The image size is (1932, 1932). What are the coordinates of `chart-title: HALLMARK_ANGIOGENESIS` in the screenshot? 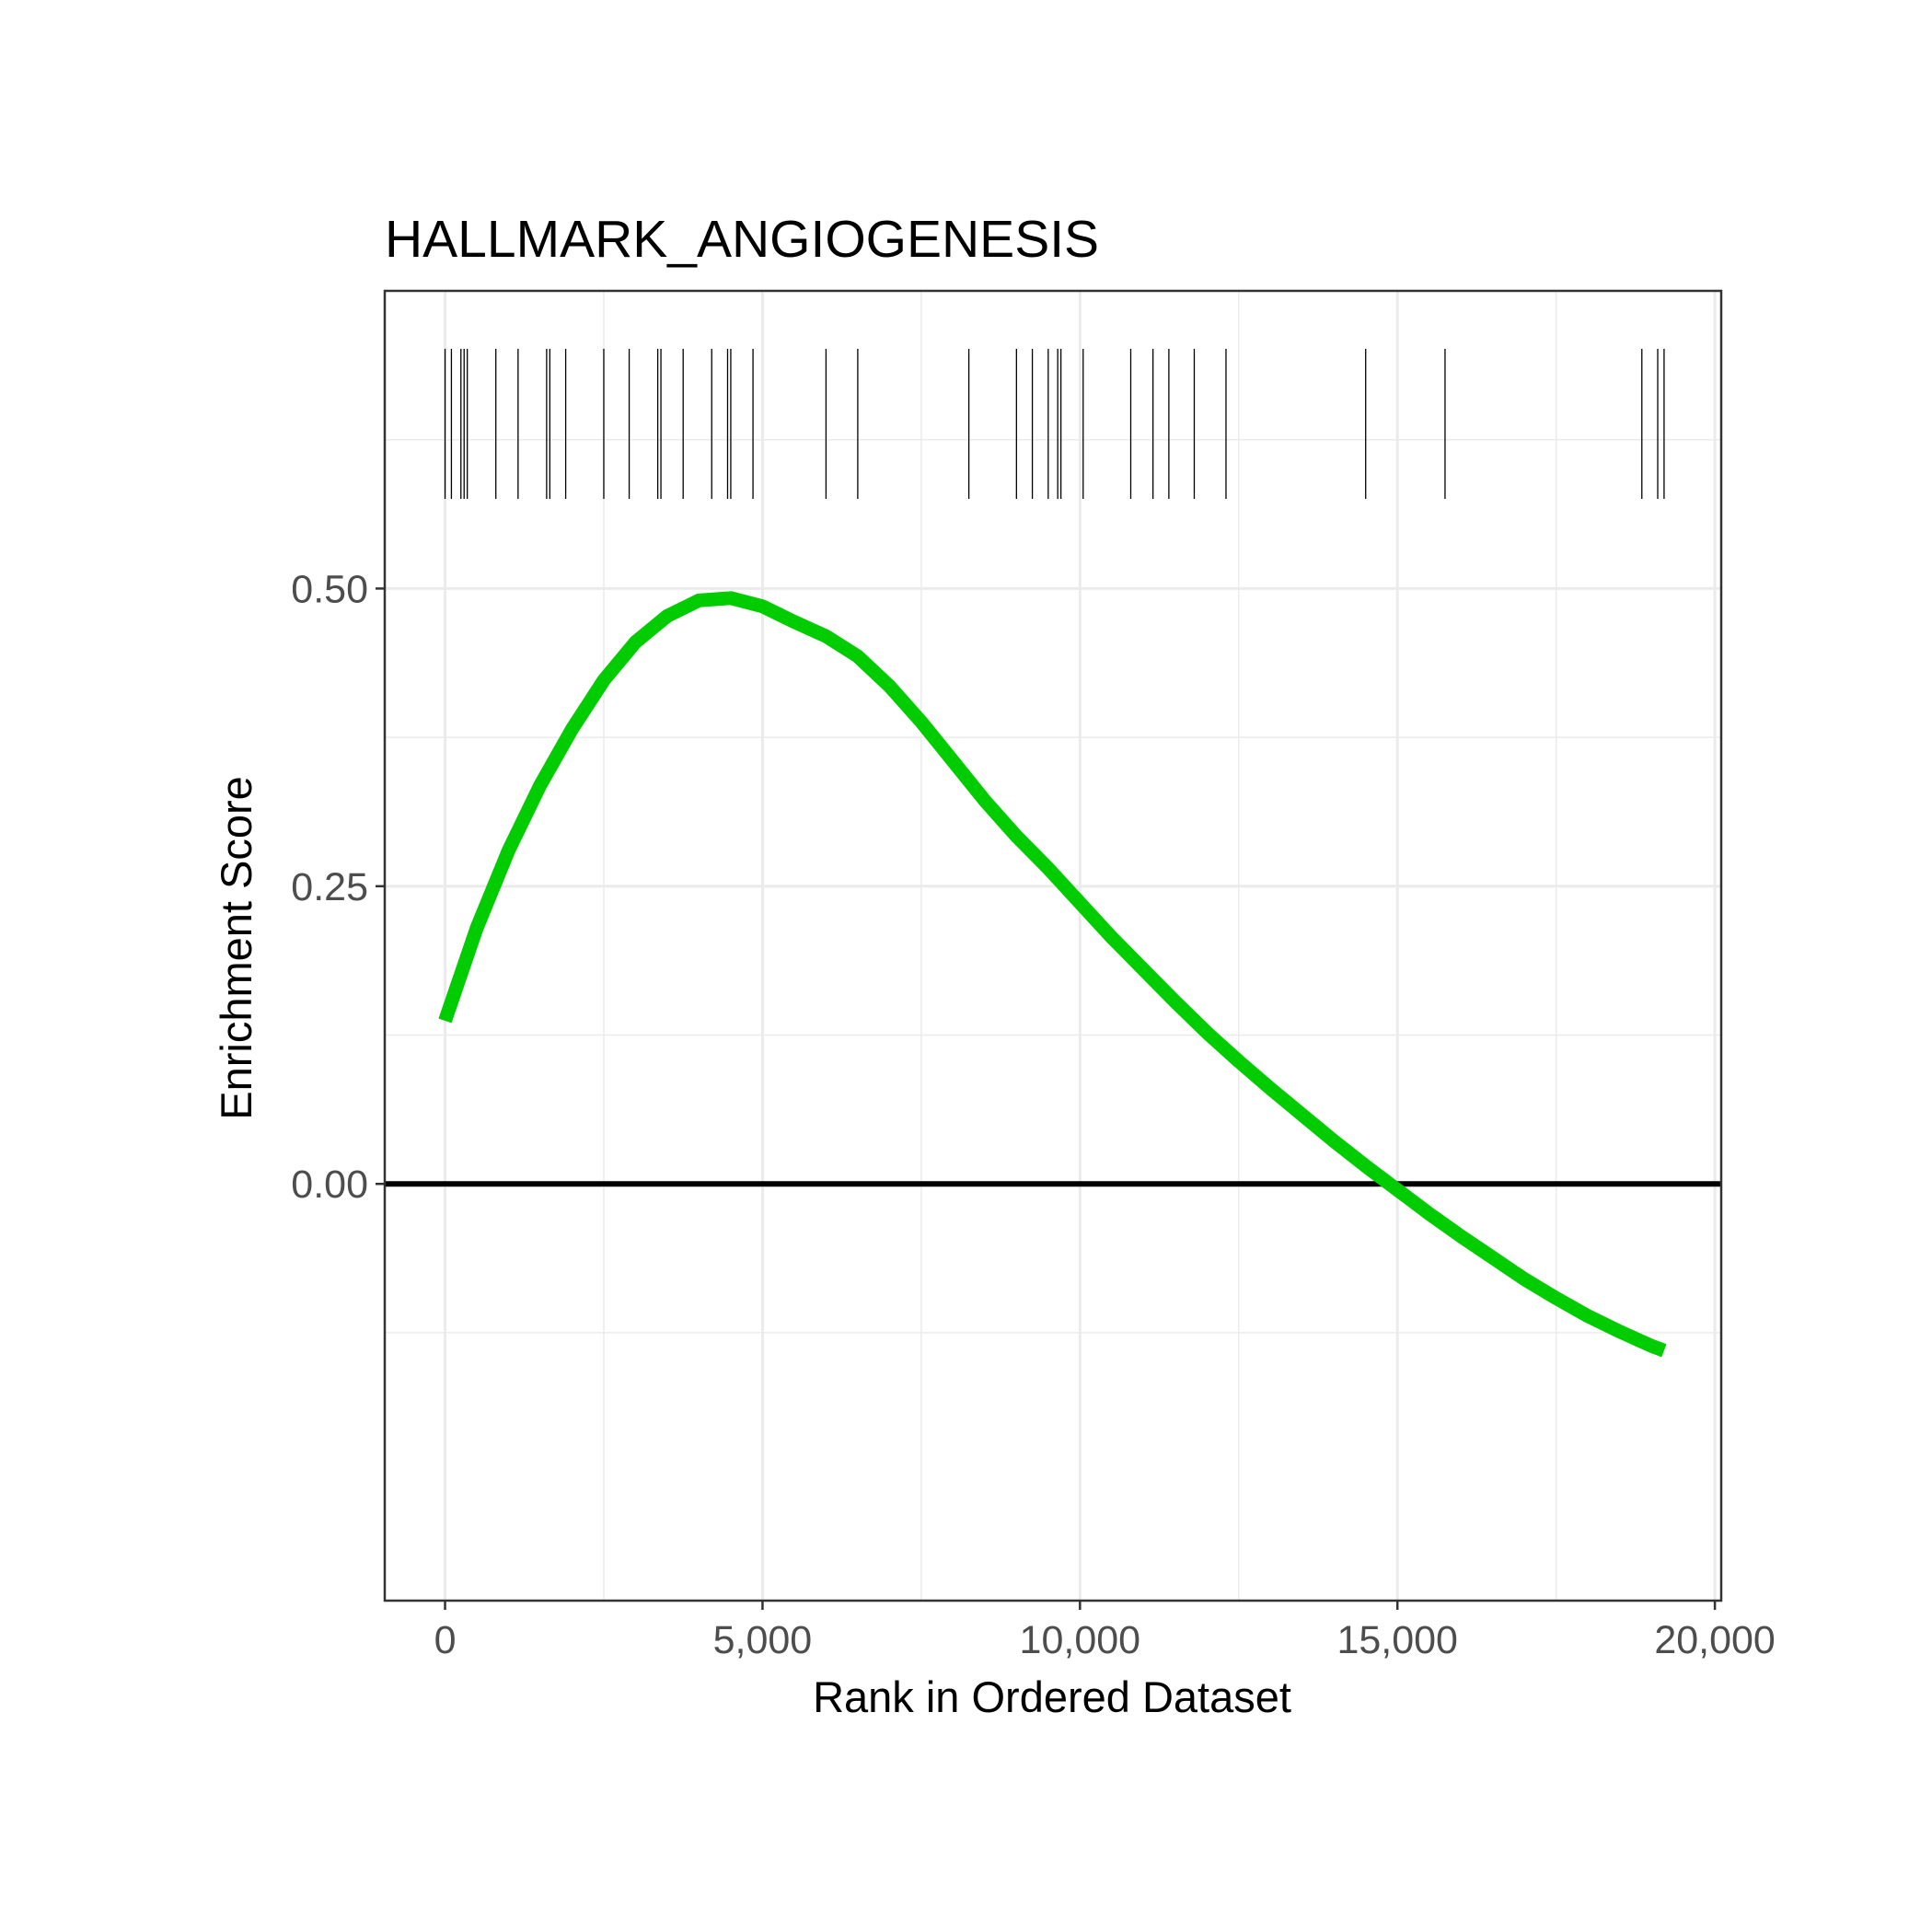 It's located at (742, 240).